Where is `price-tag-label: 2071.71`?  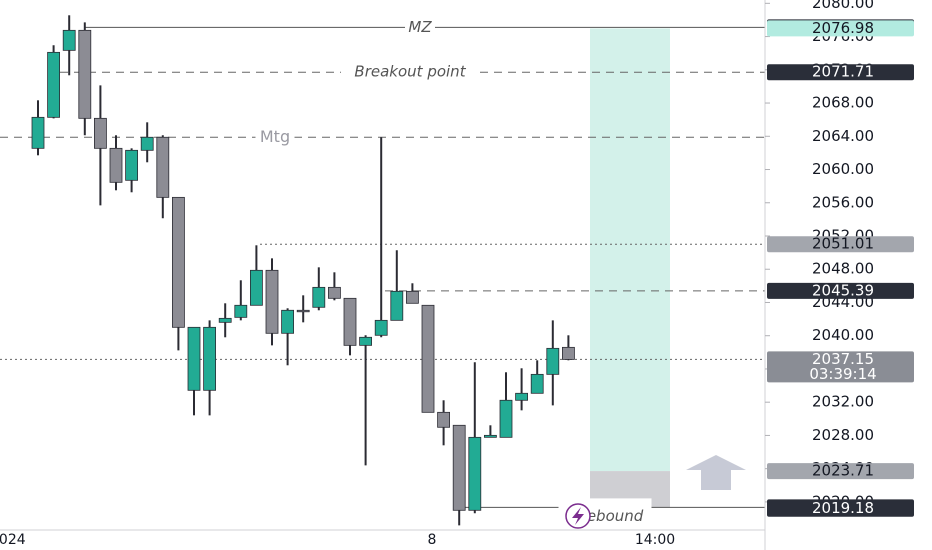 price-tag-label: 2071.71 is located at coordinates (843, 72).